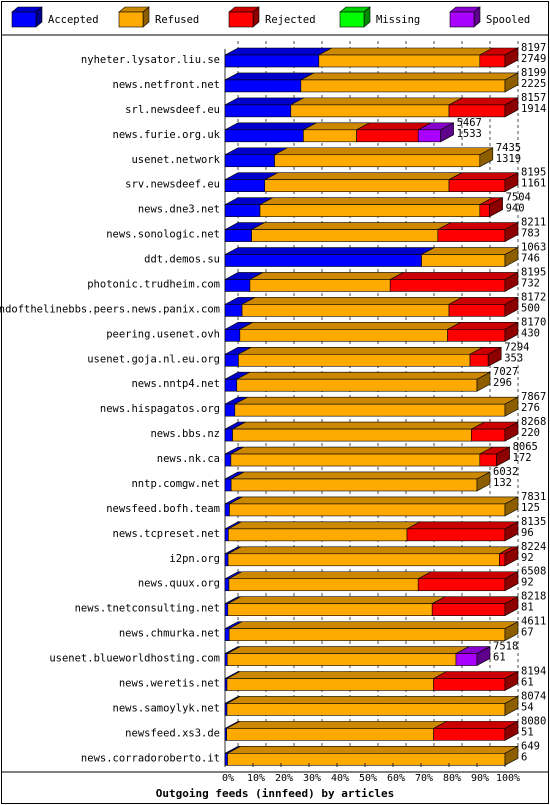 The image size is (550, 805). Describe the element at coordinates (527, 533) in the screenshot. I see `accepted-count: 96` at that location.